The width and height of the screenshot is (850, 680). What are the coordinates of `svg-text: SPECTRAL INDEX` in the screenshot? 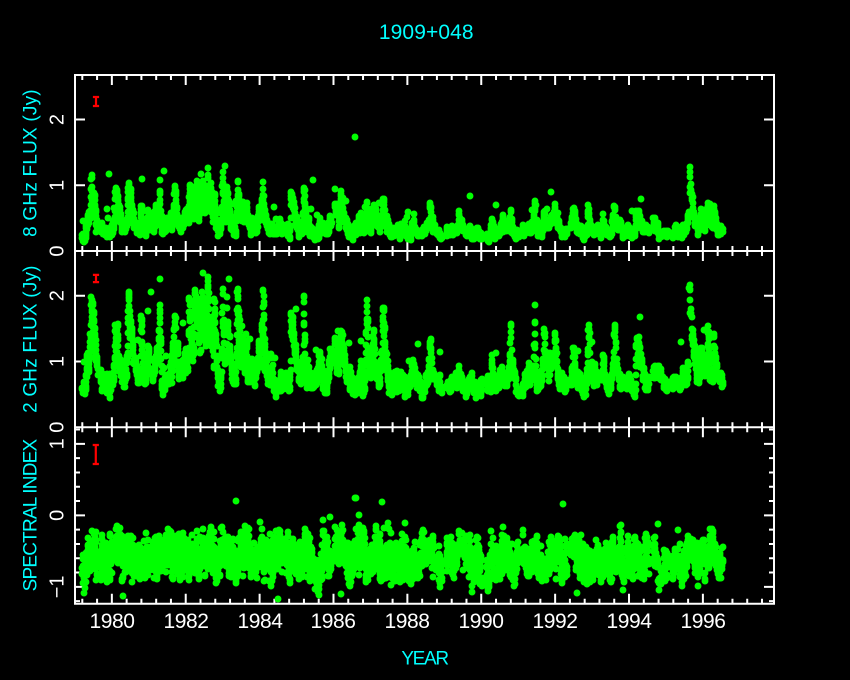 It's located at (31, 515).